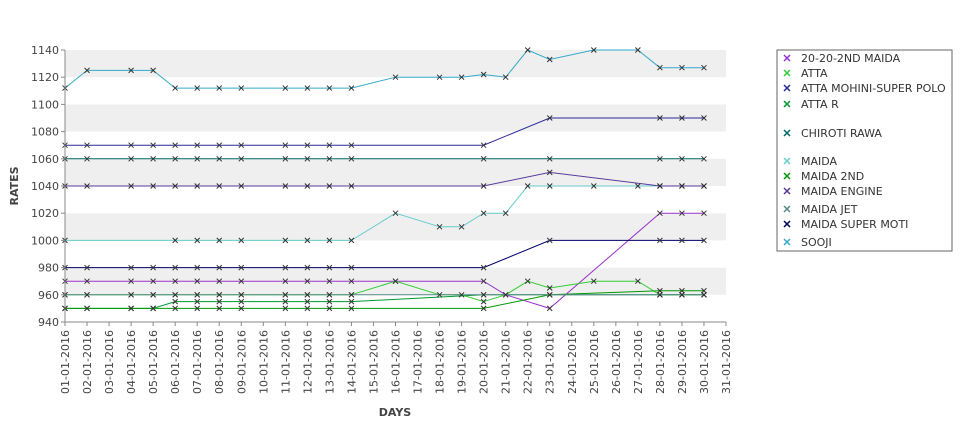 The width and height of the screenshot is (975, 429). What do you see at coordinates (550, 362) in the screenshot?
I see `x-tick-label: 23-01-2016` at bounding box center [550, 362].